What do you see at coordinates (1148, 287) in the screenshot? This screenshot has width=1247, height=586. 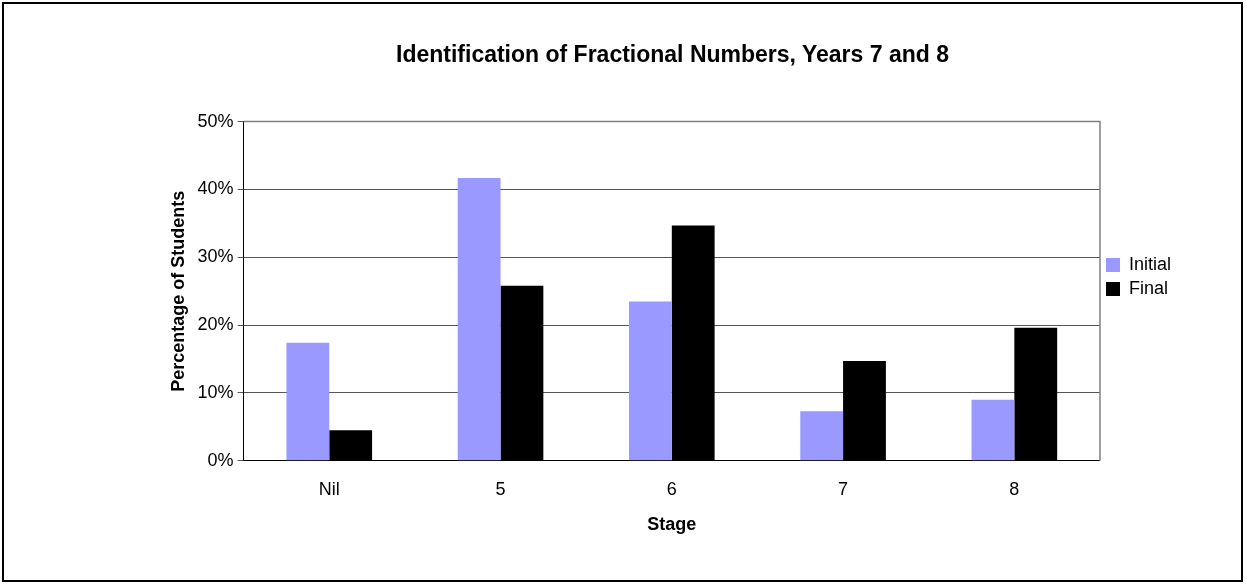 I see `legend-label: Final` at bounding box center [1148, 287].